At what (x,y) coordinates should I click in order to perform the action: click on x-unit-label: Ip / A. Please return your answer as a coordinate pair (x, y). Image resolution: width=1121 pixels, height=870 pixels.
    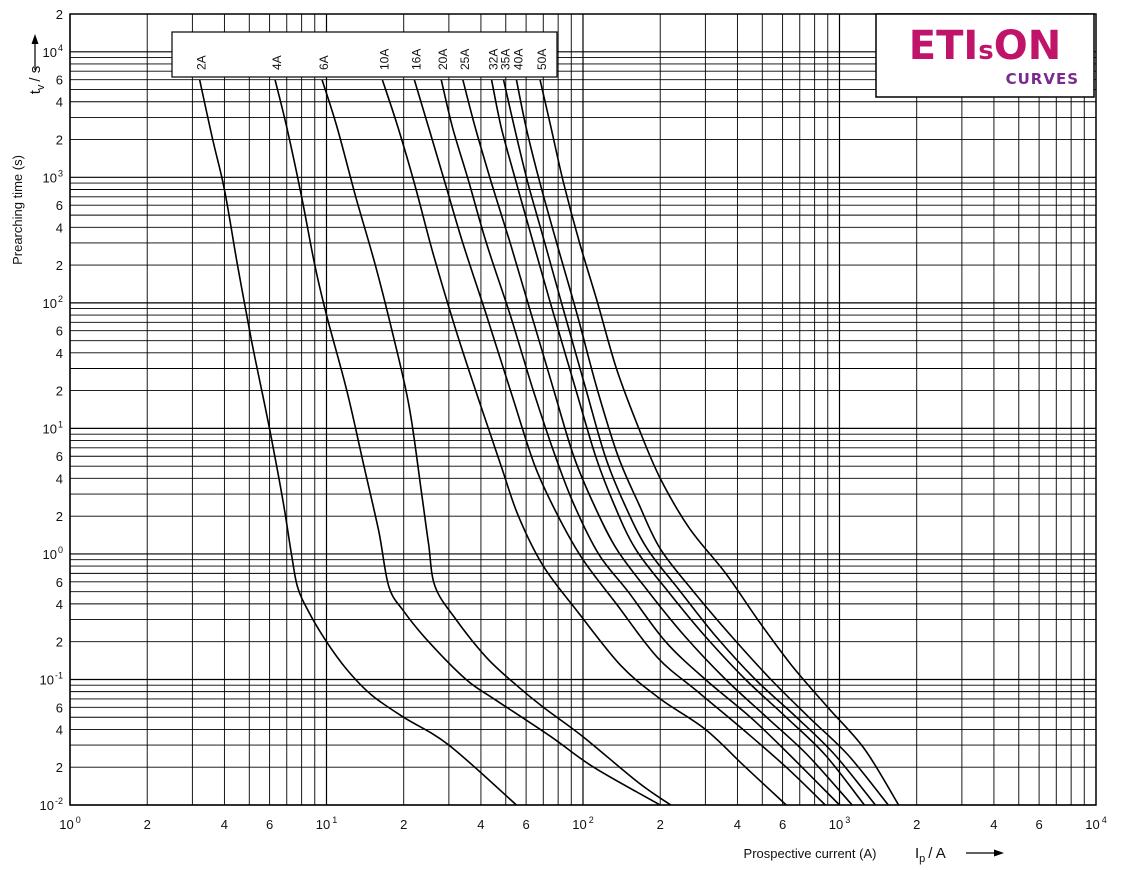
    Looking at the image, I should click on (930, 855).